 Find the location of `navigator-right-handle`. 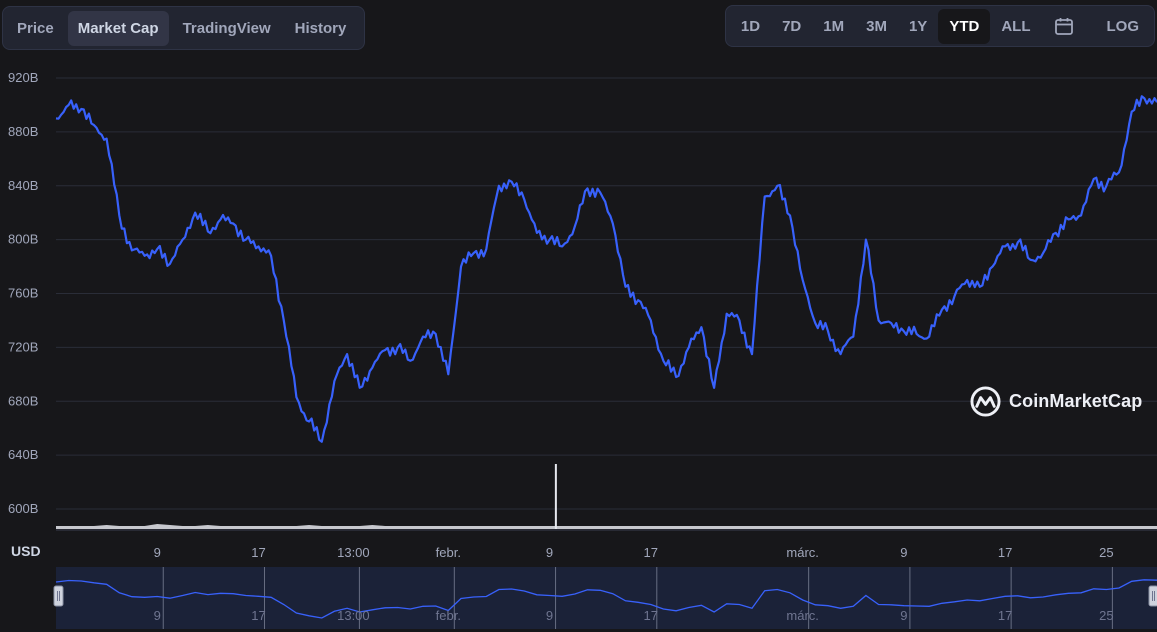

navigator-right-handle is located at coordinates (1152, 596).